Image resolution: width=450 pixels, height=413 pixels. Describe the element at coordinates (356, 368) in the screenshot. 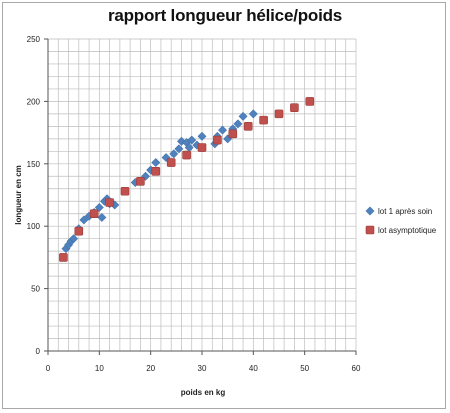

I see `x-tick-label: 60` at that location.